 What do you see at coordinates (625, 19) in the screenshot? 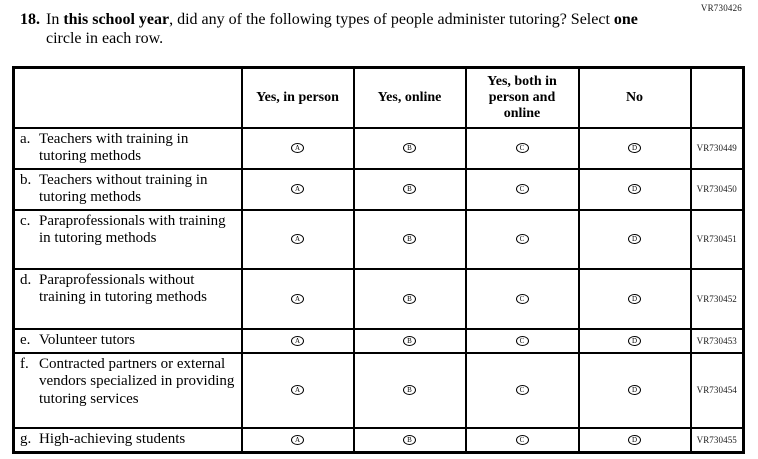
I see `question-text-segment: one` at bounding box center [625, 19].